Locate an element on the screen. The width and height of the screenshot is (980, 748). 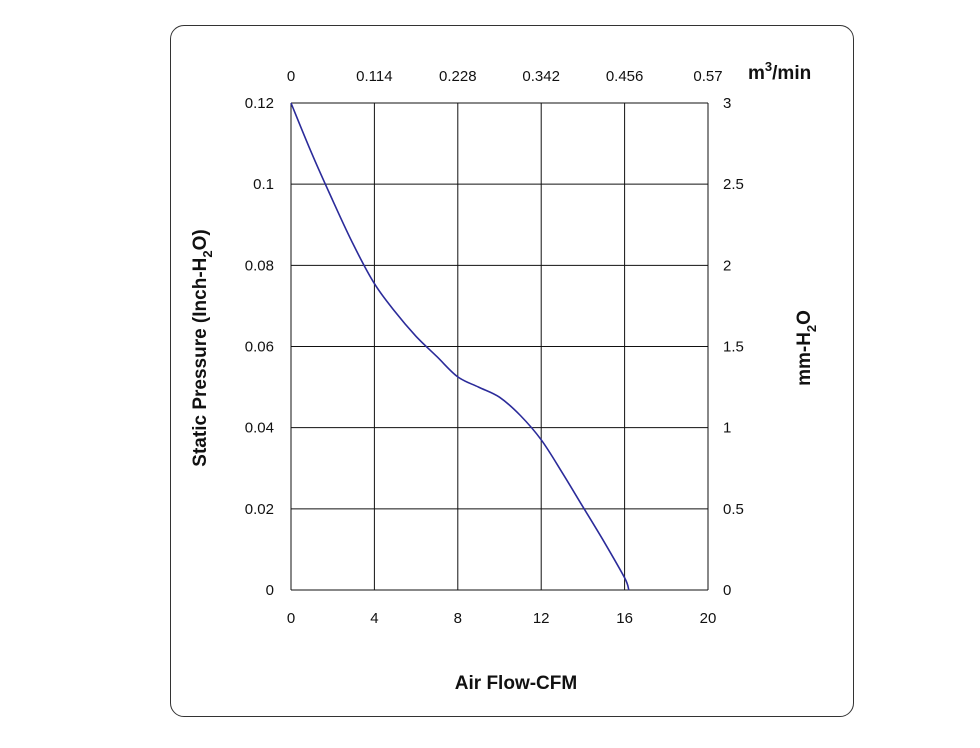
x2-tick-label: 0.456 is located at coordinates (625, 76).